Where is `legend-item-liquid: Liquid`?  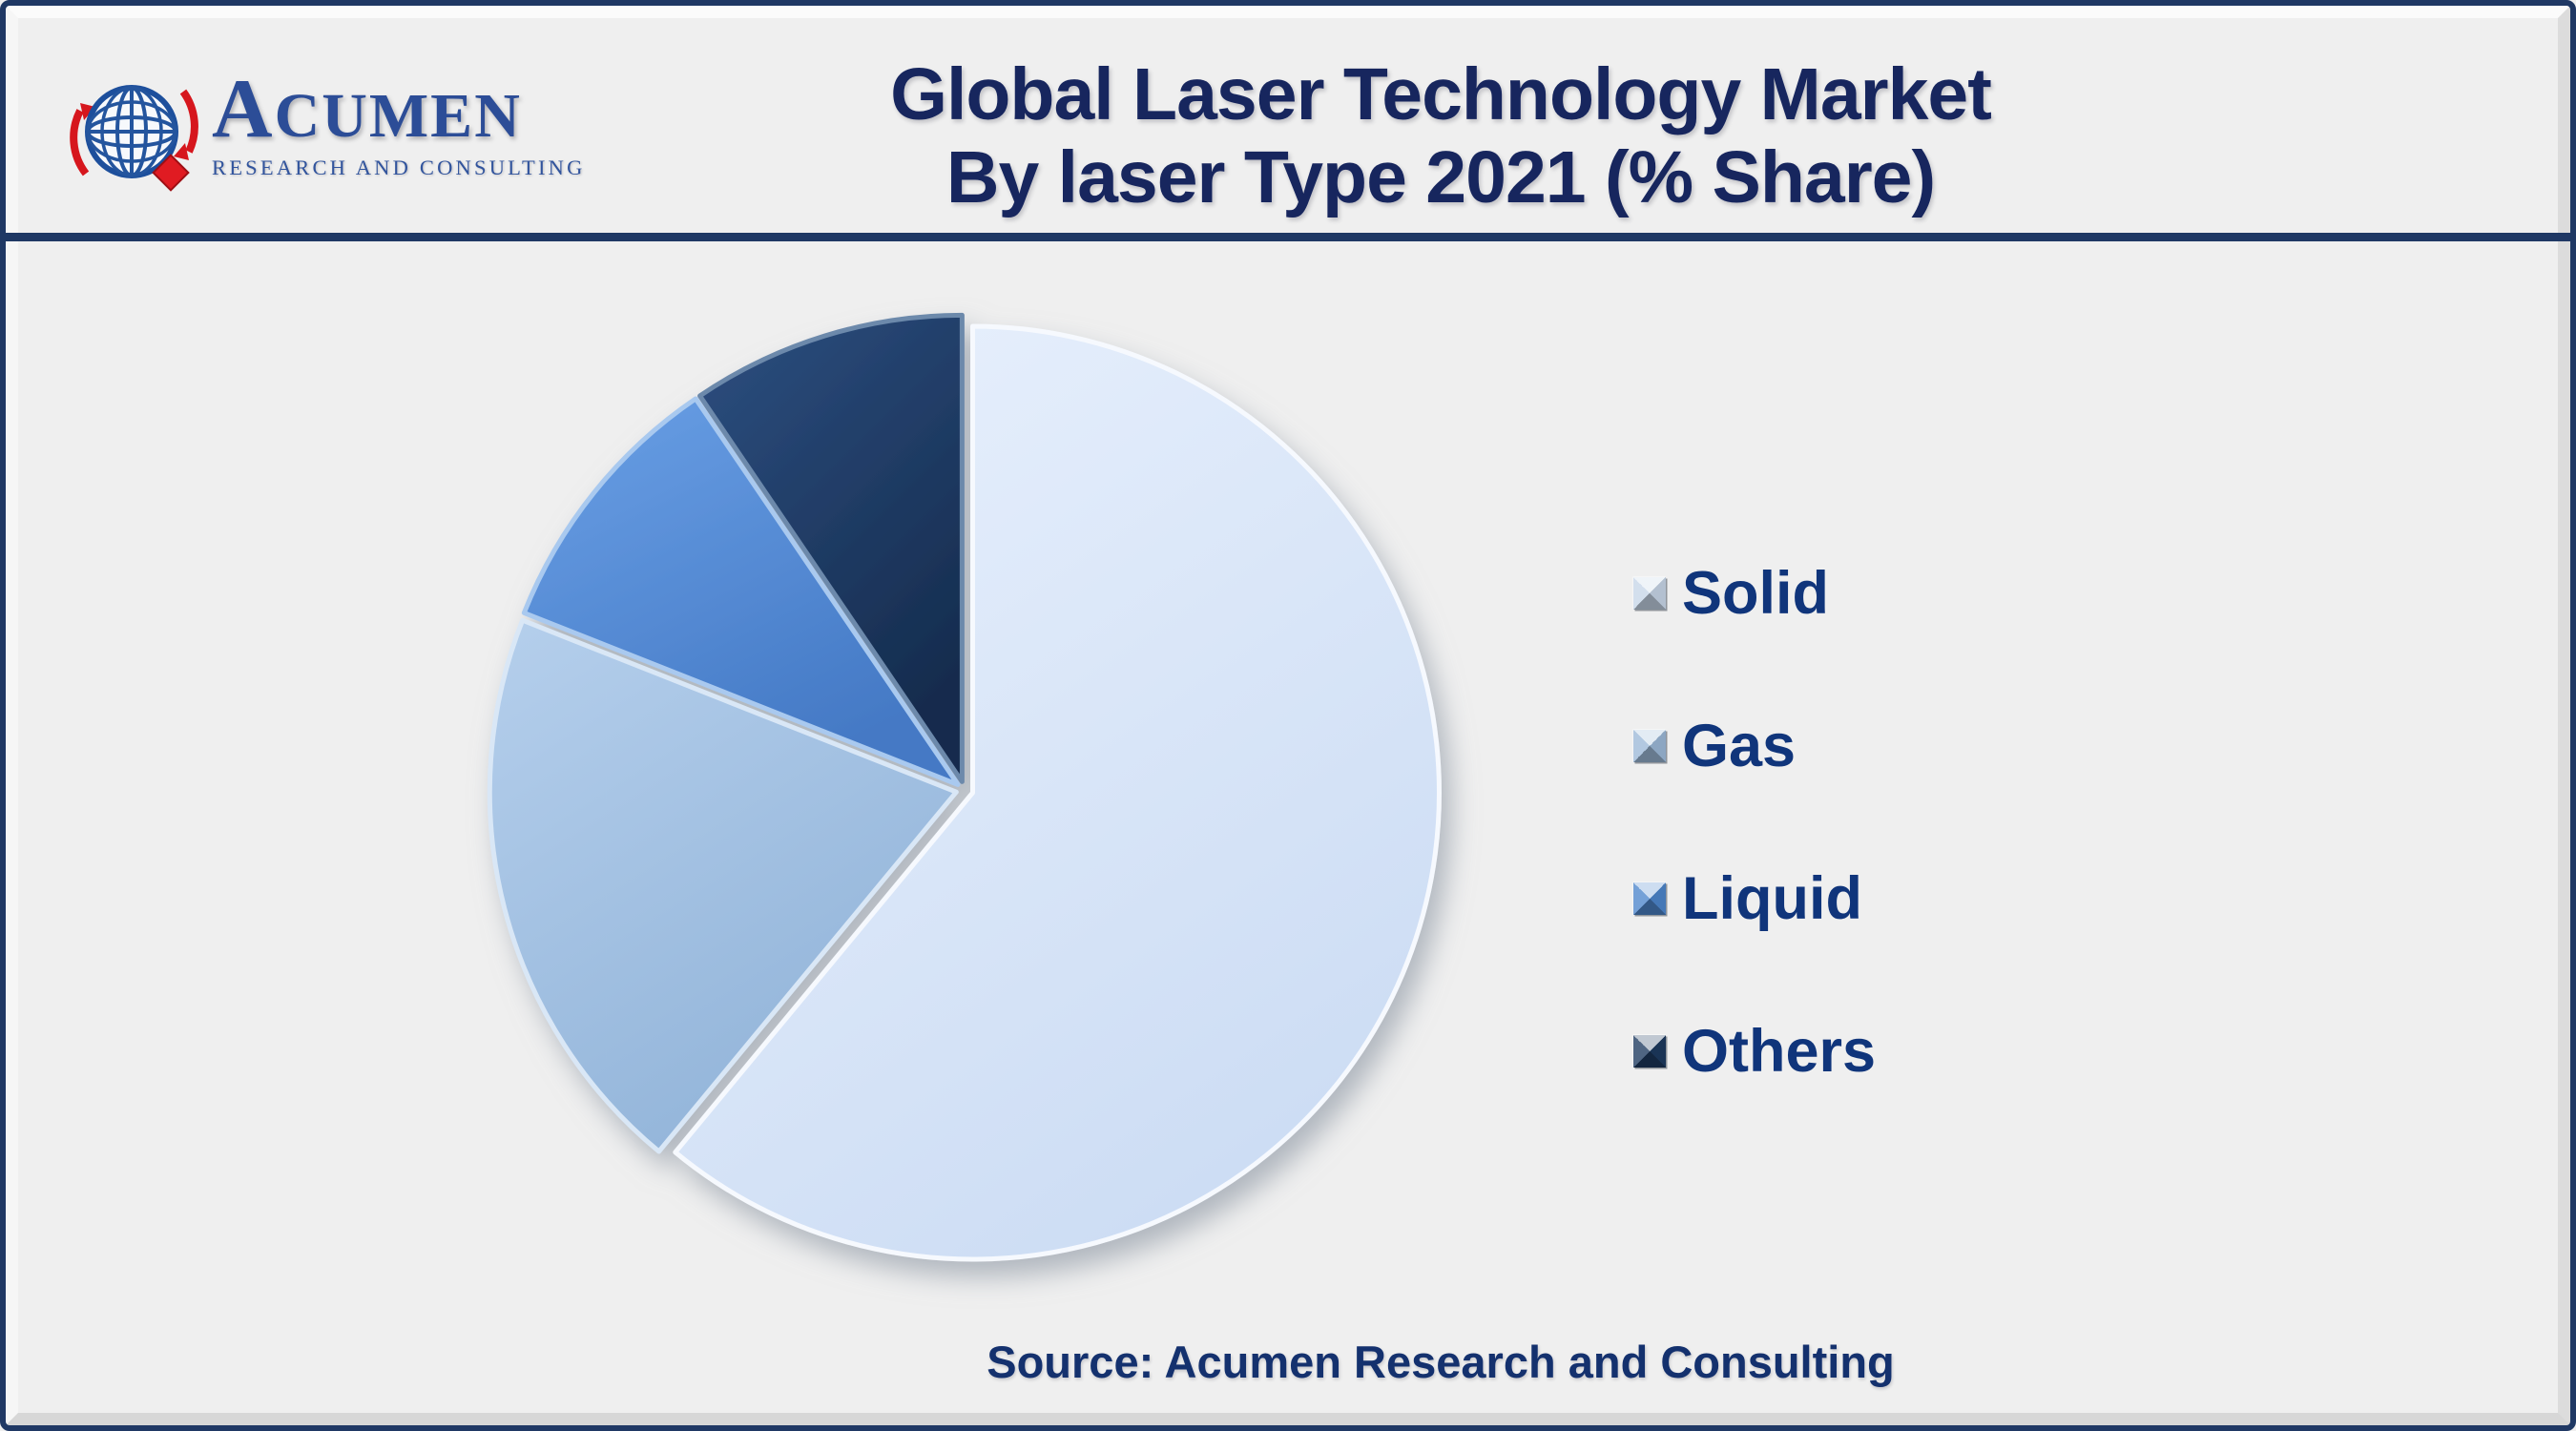 legend-item-liquid: Liquid is located at coordinates (1754, 898).